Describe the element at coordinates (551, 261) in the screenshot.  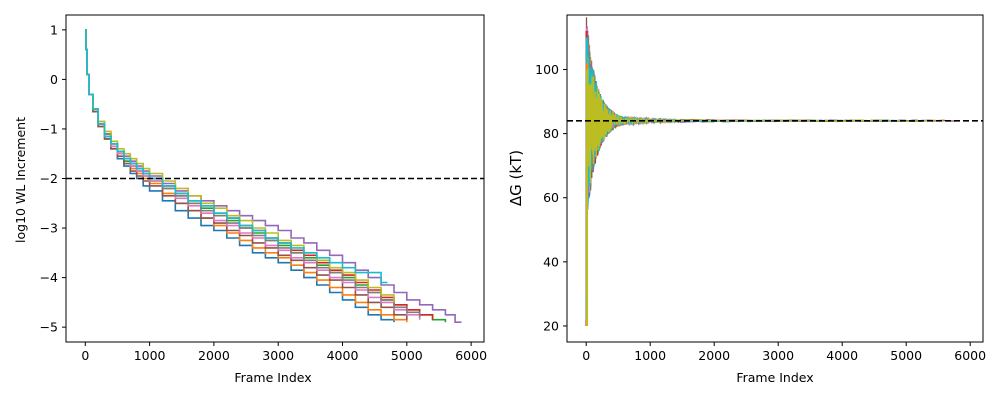
I see `right-y-tick-label: 40` at that location.